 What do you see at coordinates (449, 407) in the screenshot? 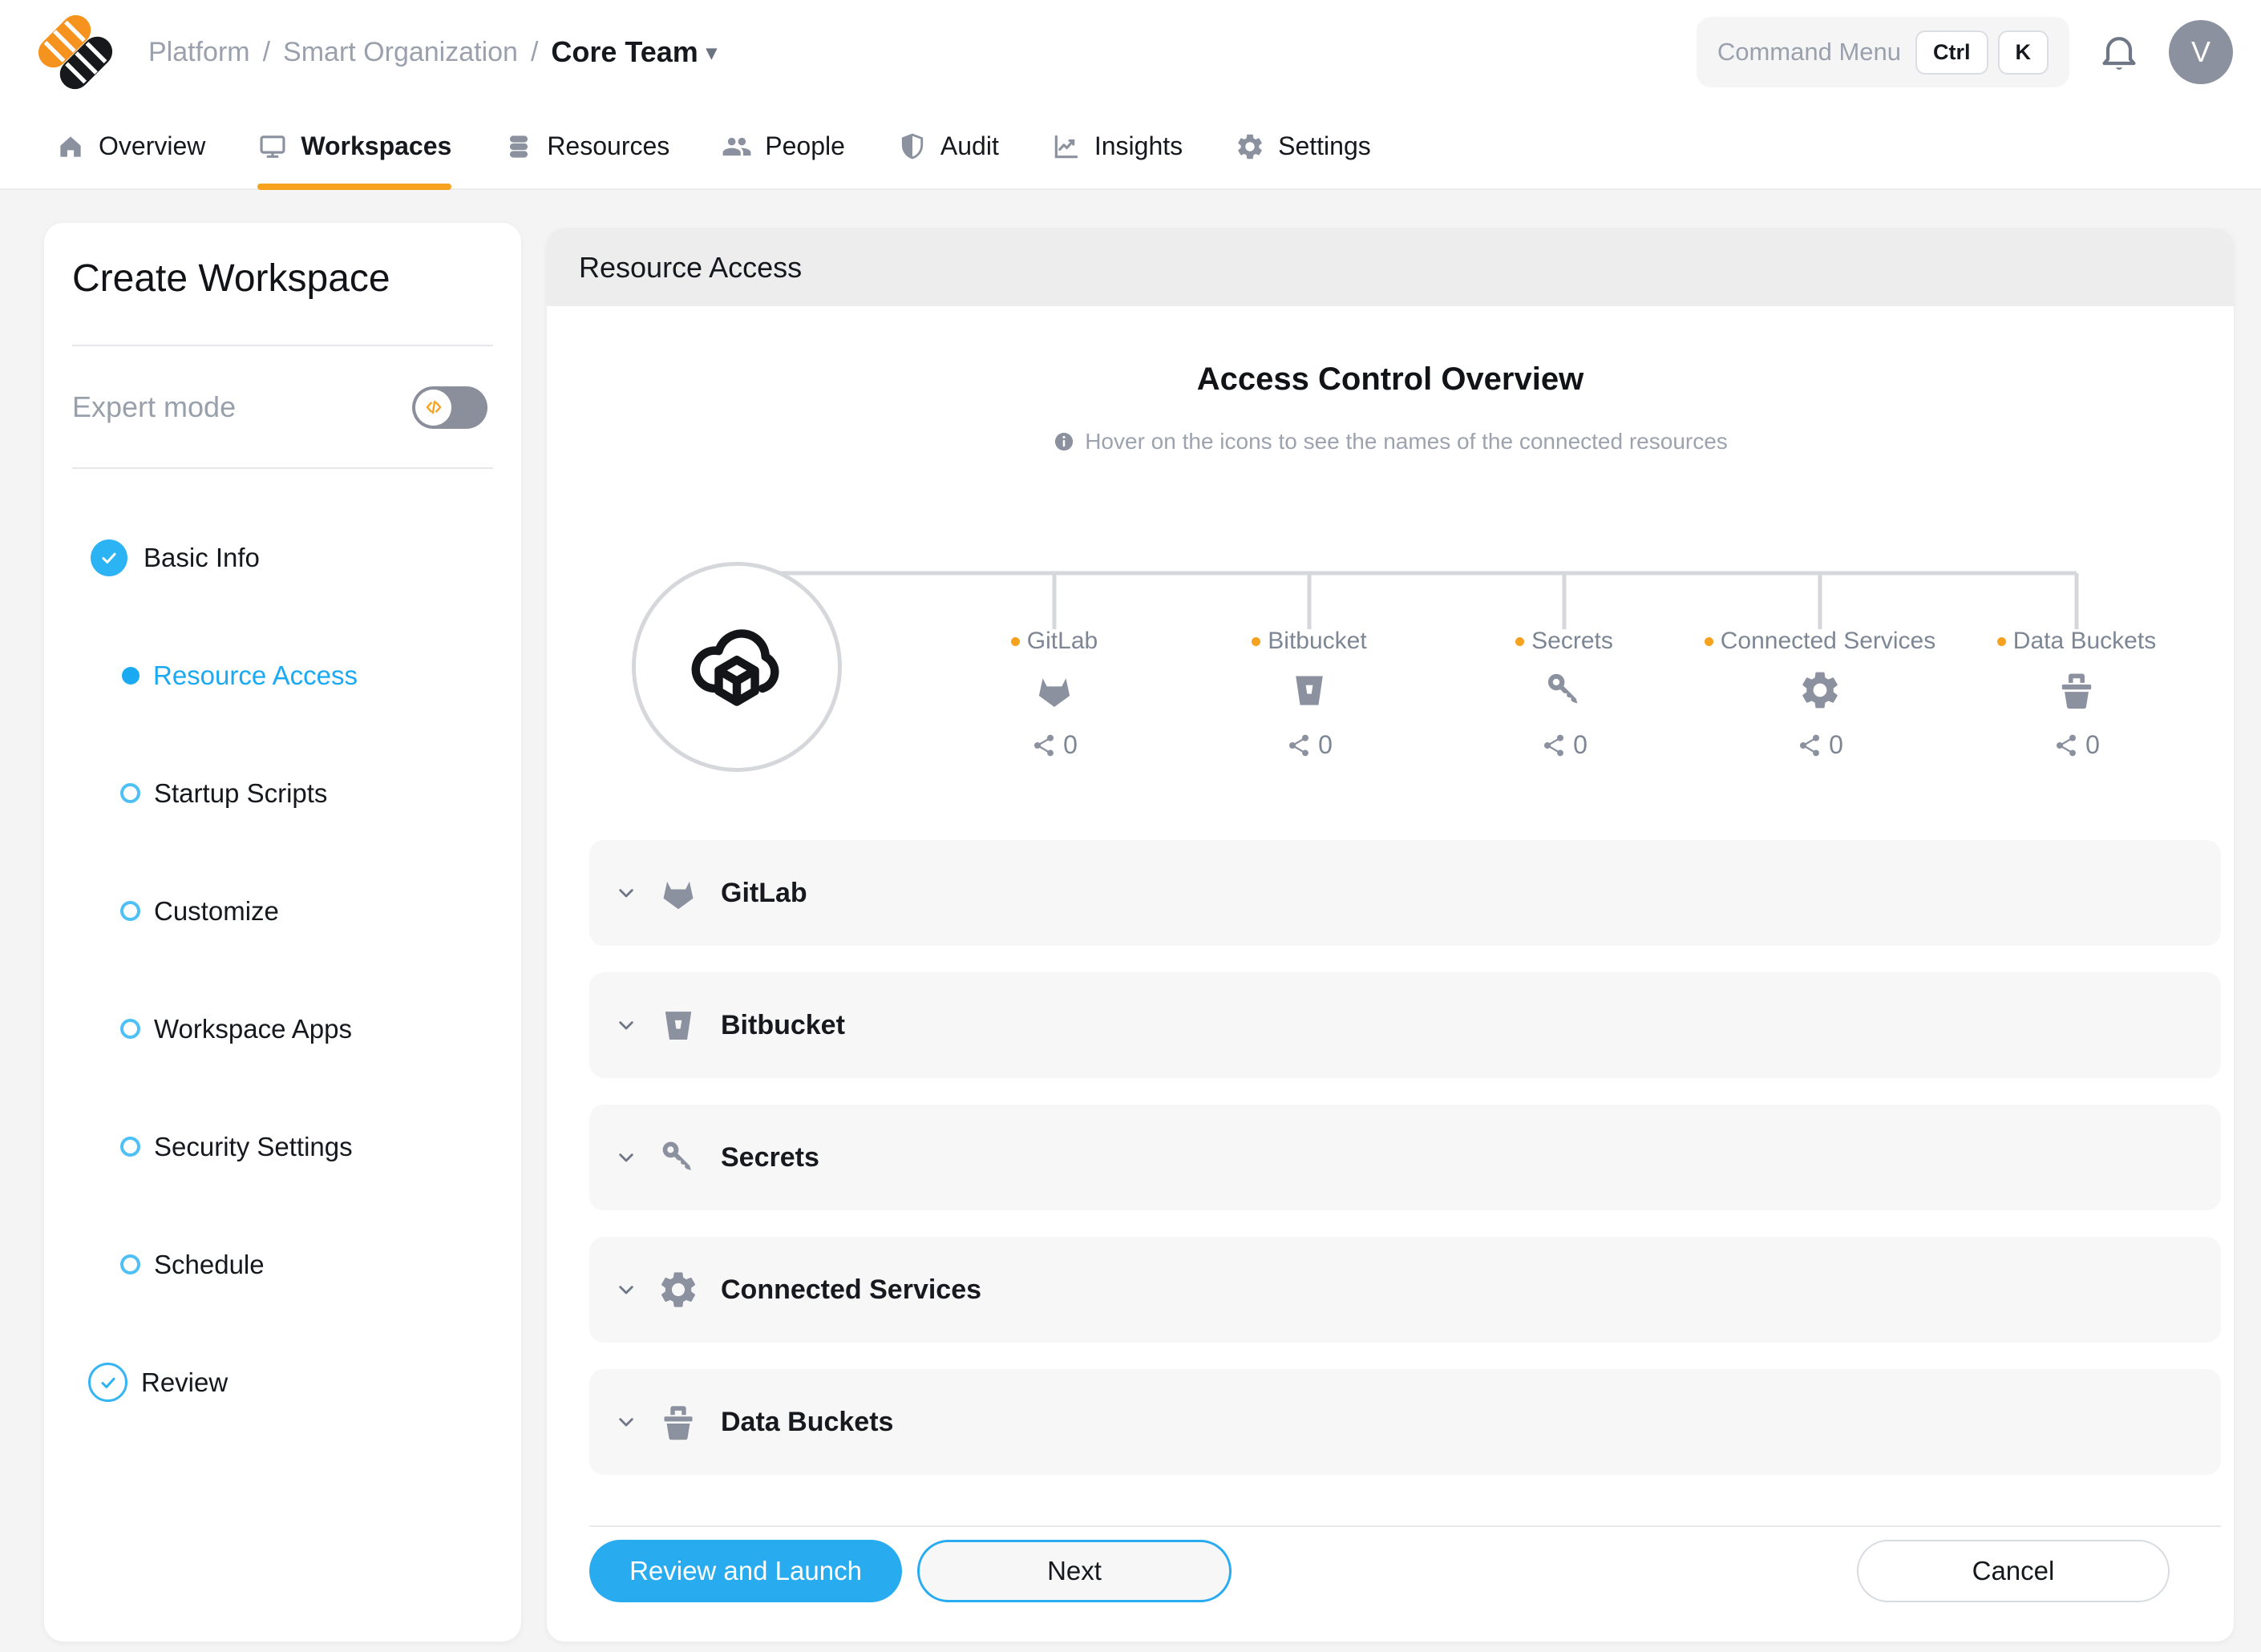
I see `expert-mode-toggle` at bounding box center [449, 407].